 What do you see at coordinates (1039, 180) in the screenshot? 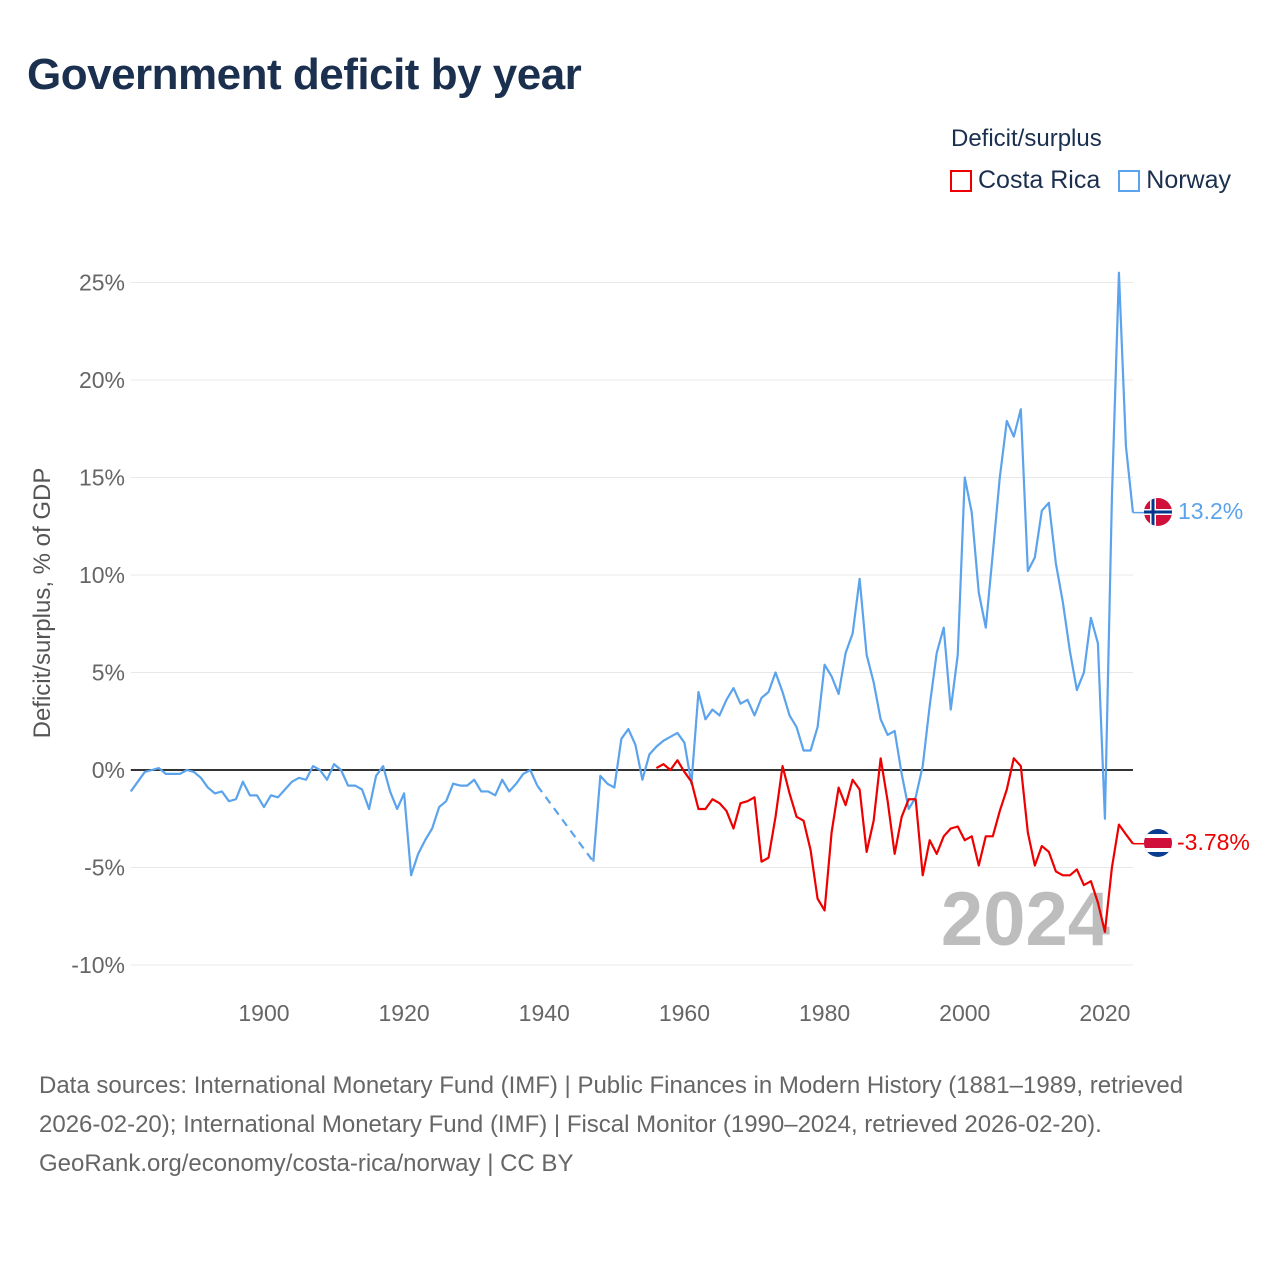
I see `legend-label: Costa Rica` at bounding box center [1039, 180].